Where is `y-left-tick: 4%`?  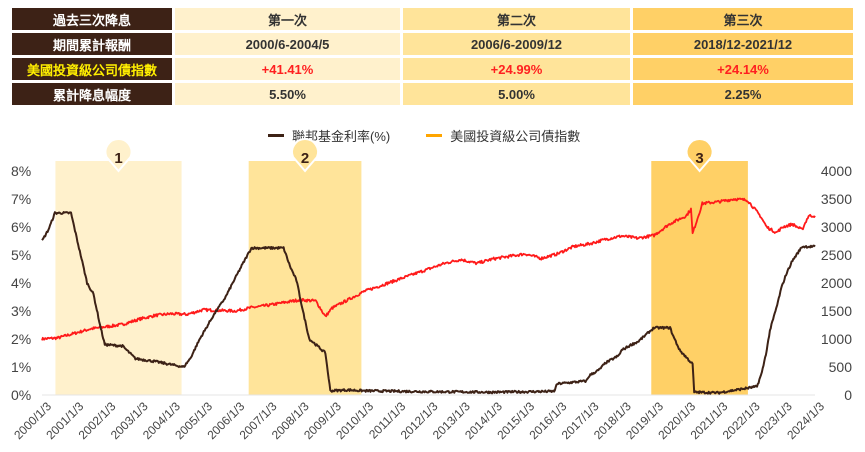
y-left-tick: 4% is located at coordinates (21, 283).